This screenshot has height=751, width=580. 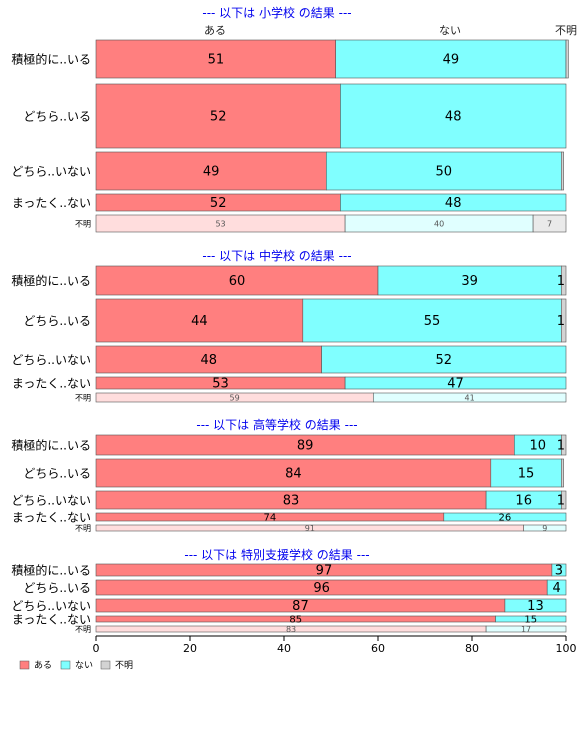 What do you see at coordinates (51, 383) in the screenshot?
I see `row-label-1-3: まったく..ない` at bounding box center [51, 383].